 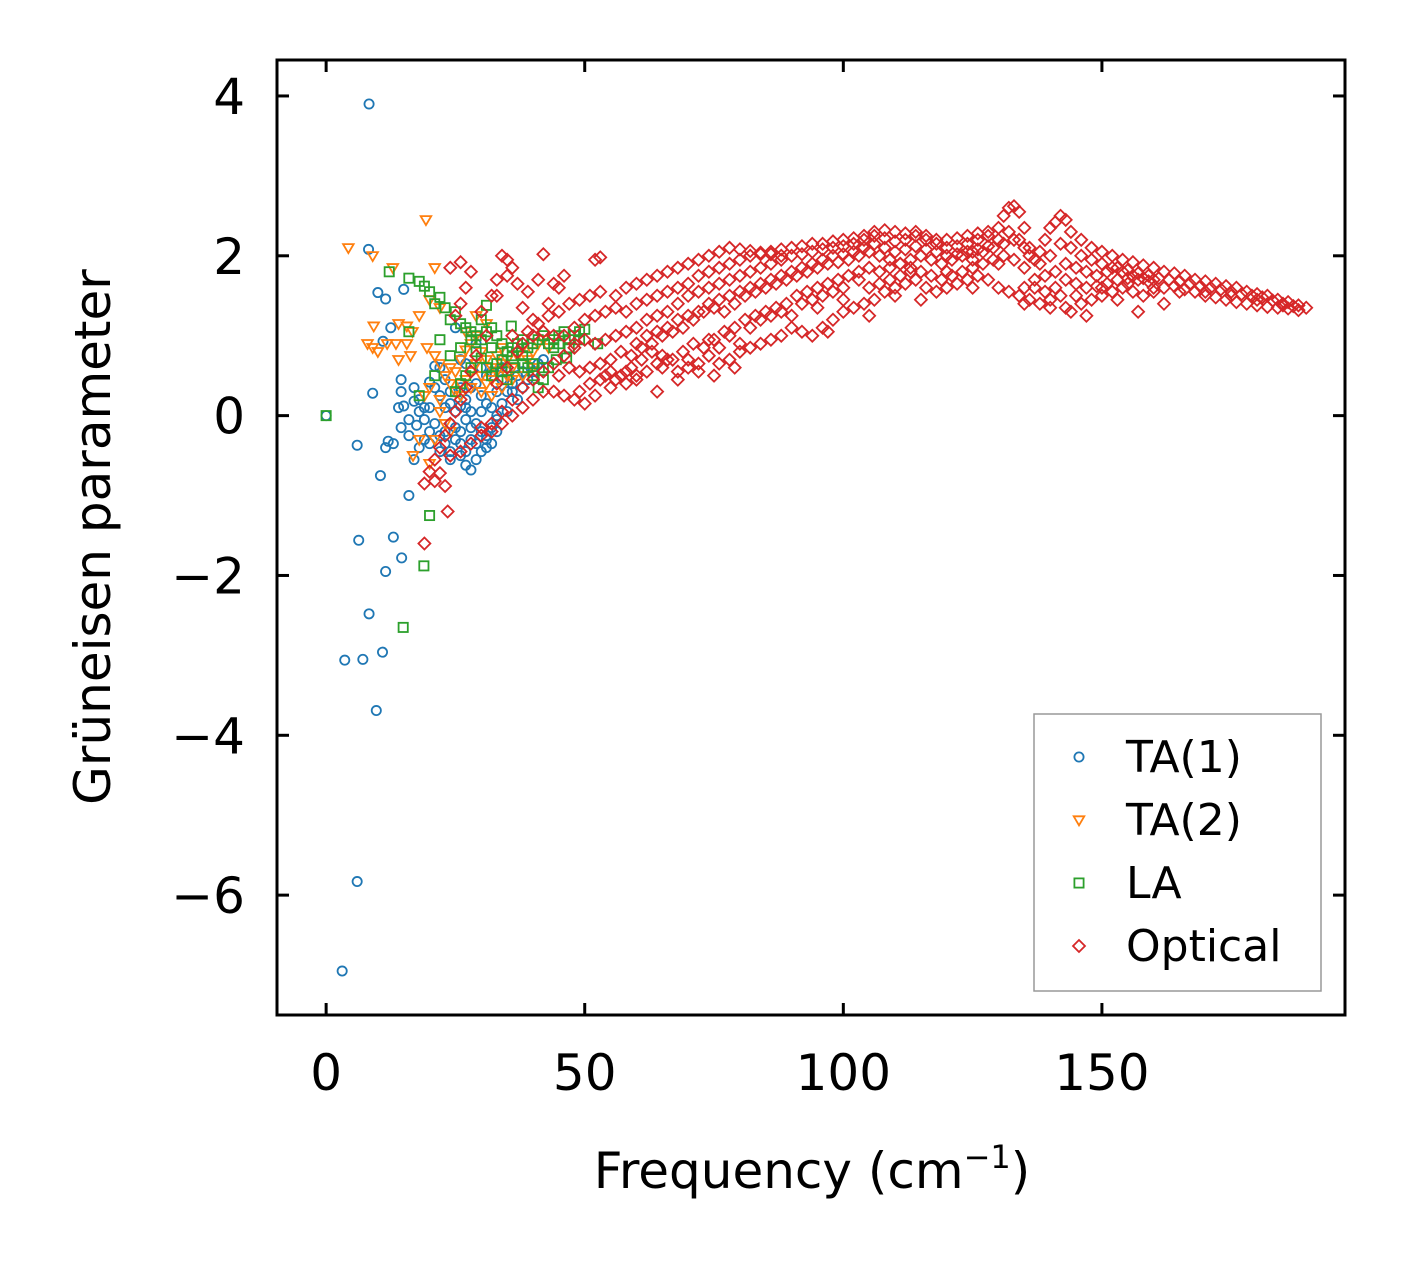 What do you see at coordinates (1183, 757) in the screenshot?
I see `legend-label: TA(1)` at bounding box center [1183, 757].